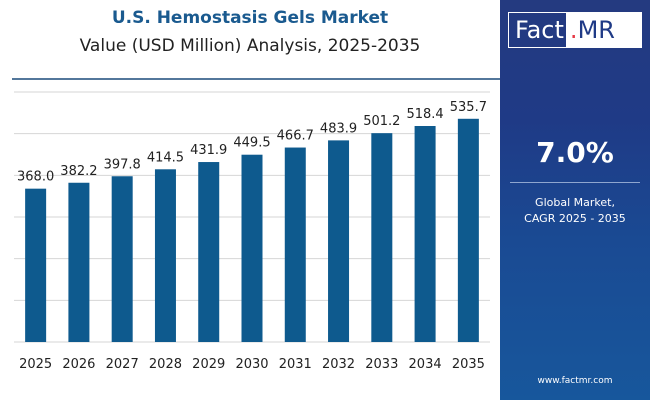  I want to click on cagr-caption-line1: Global Market,, so click(575, 202).